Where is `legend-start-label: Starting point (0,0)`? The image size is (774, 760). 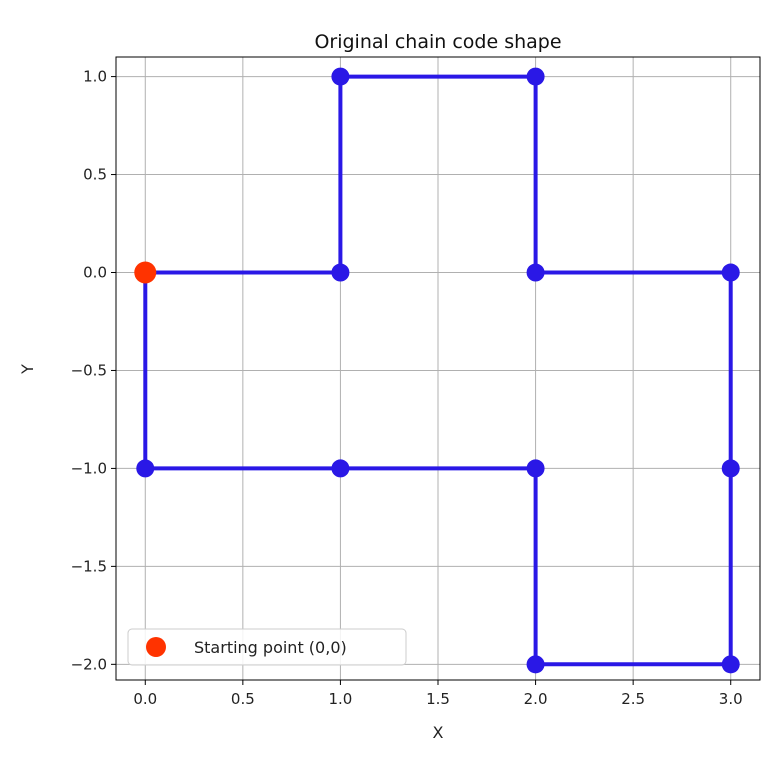 legend-start-label: Starting point (0,0) is located at coordinates (270, 647).